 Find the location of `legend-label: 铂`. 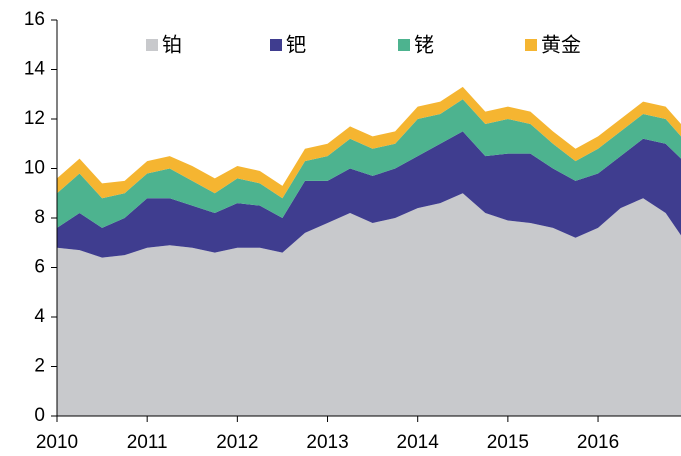

legend-label: 铂 is located at coordinates (172, 44).